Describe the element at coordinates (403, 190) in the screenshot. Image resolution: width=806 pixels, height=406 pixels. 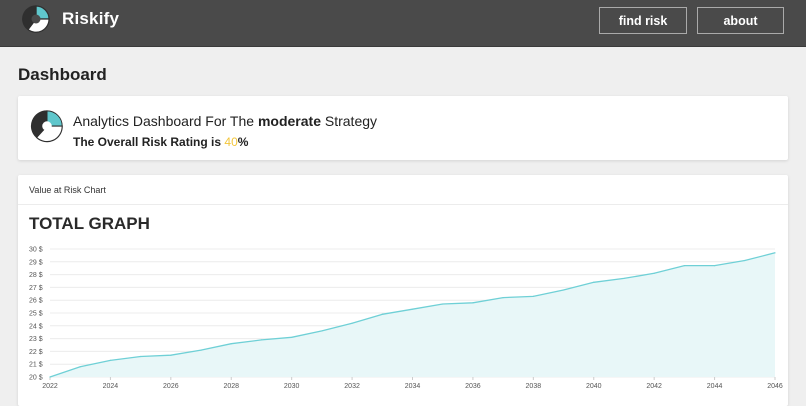
I see `chart-card-header: Value at Risk Chart` at that location.